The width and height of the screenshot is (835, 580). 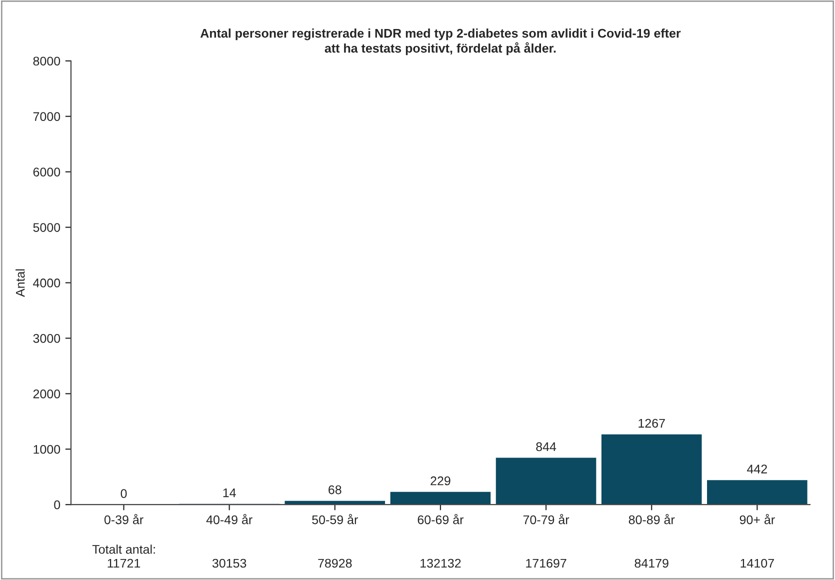 What do you see at coordinates (123, 549) in the screenshot?
I see `text: Totalt antal:` at bounding box center [123, 549].